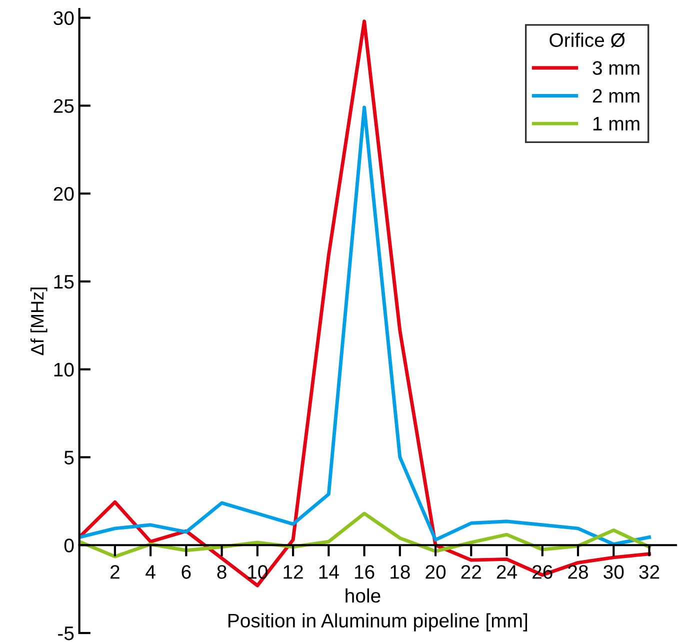 The width and height of the screenshot is (678, 642). What do you see at coordinates (378, 622) in the screenshot?
I see `x-axis-title: Position in Aluminum pipeline [mm]` at bounding box center [378, 622].